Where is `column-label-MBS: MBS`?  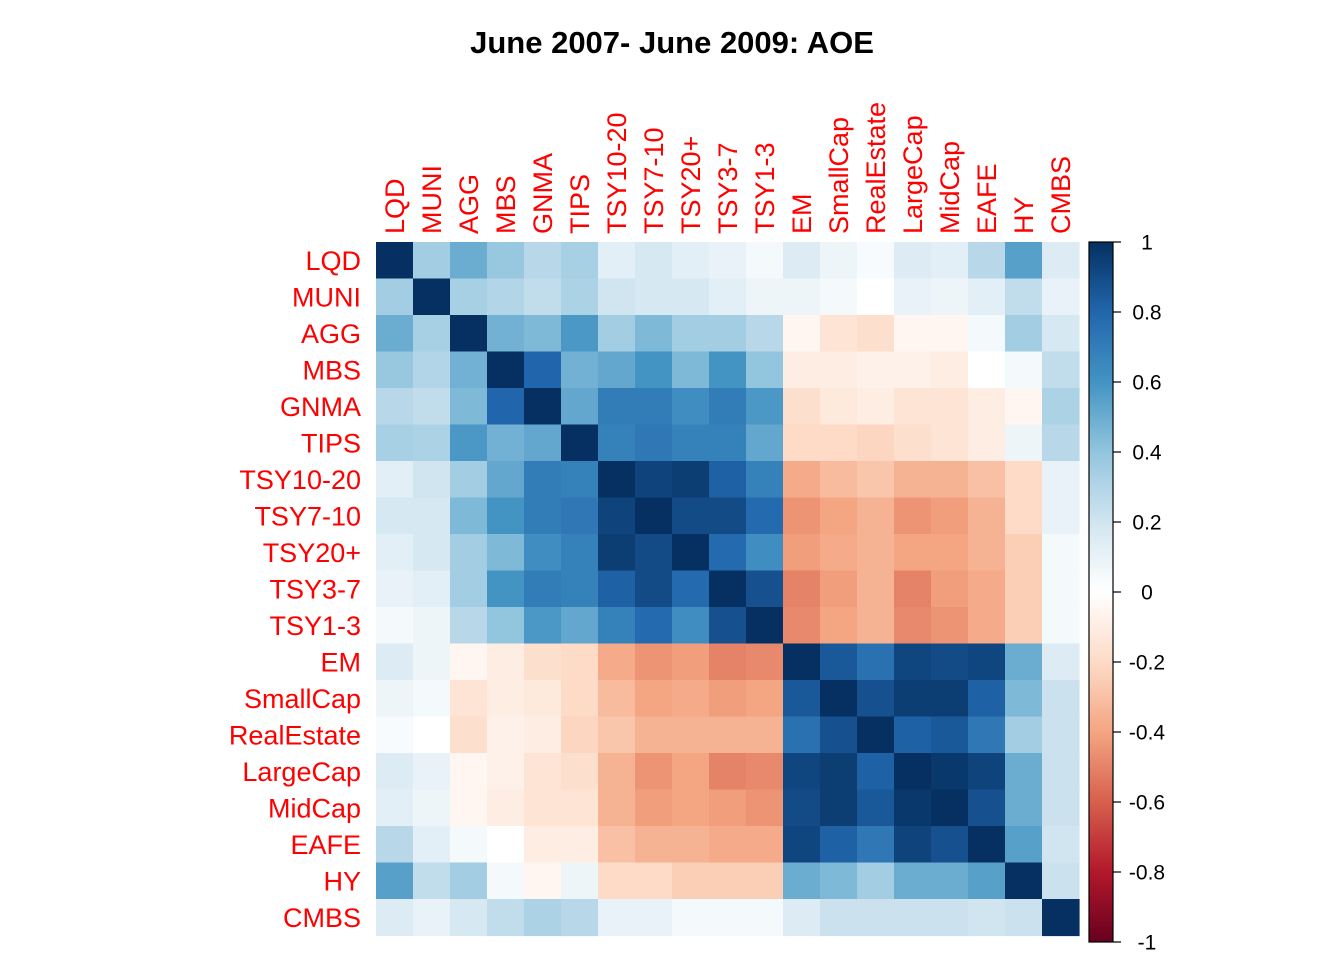 column-label-MBS: MBS is located at coordinates (506, 204).